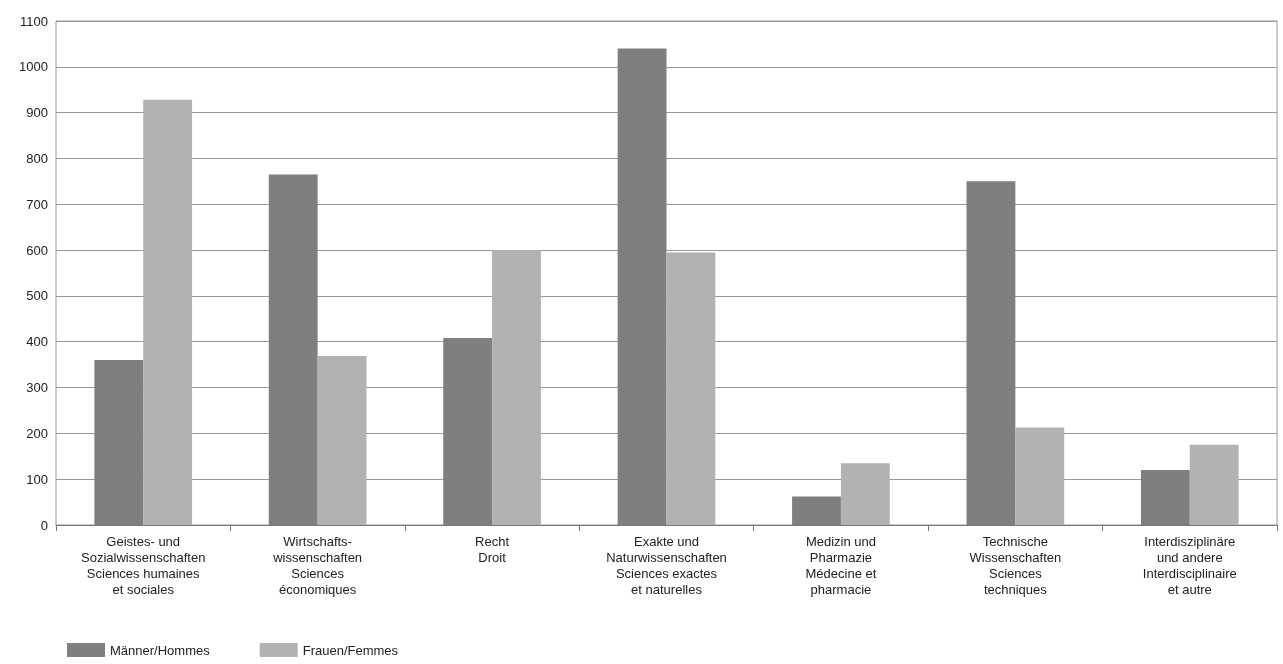 The height and width of the screenshot is (664, 1283). I want to click on y-tick-label: 500, so click(37, 296).